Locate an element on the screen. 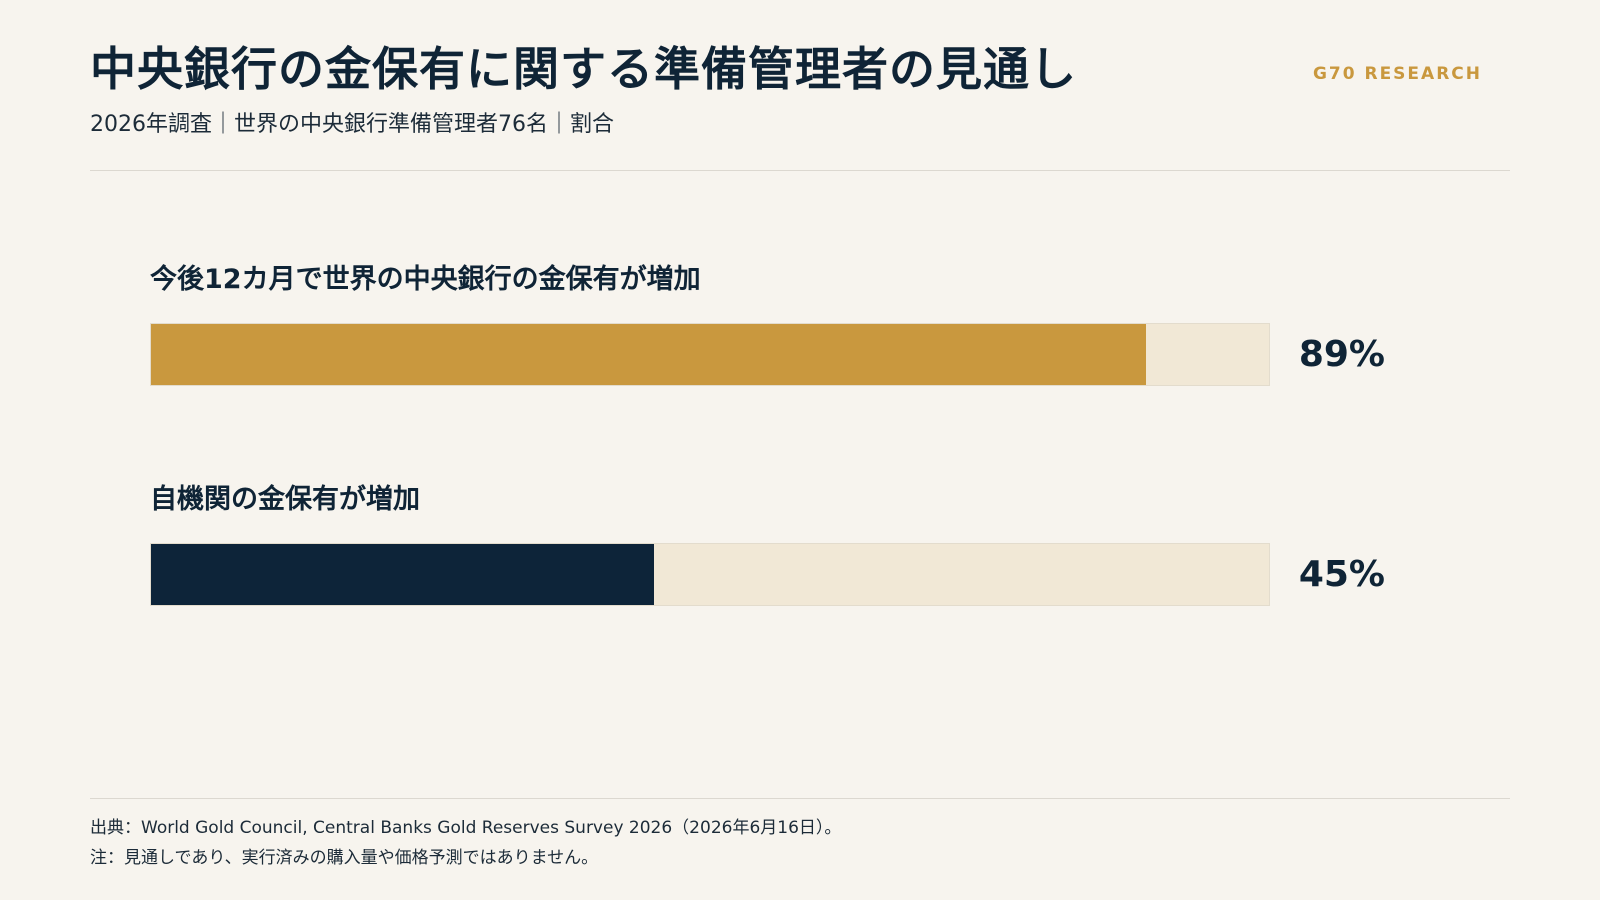 This screenshot has height=900, width=1600. bar-label: 今後12カ月で世界の中央銀行の金保有が増加 is located at coordinates (425, 279).